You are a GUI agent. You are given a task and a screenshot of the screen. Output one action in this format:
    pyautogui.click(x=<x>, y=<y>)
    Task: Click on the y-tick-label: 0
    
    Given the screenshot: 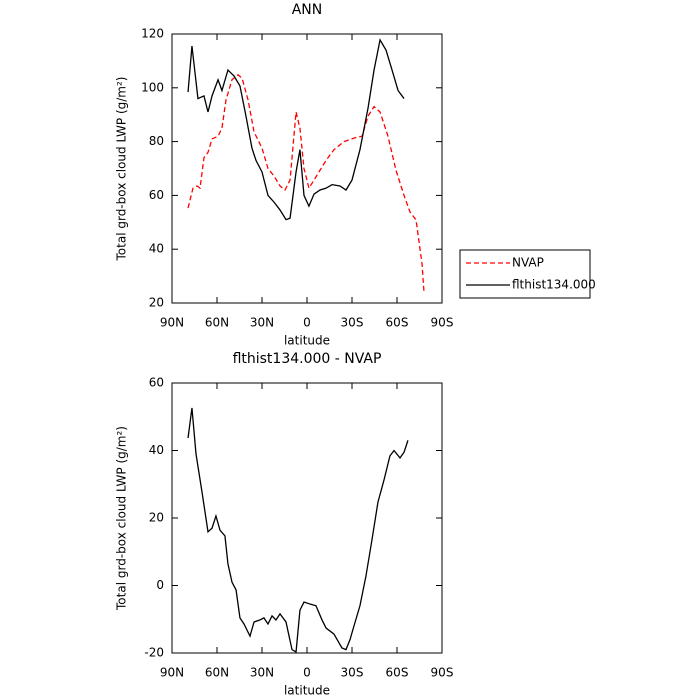 What is the action you would take?
    pyautogui.click(x=160, y=585)
    